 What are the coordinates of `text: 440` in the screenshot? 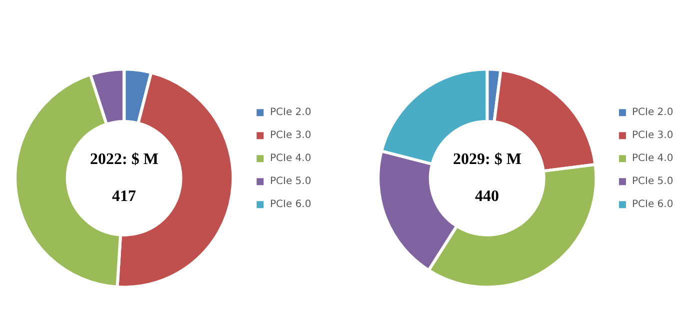 It's located at (487, 196).